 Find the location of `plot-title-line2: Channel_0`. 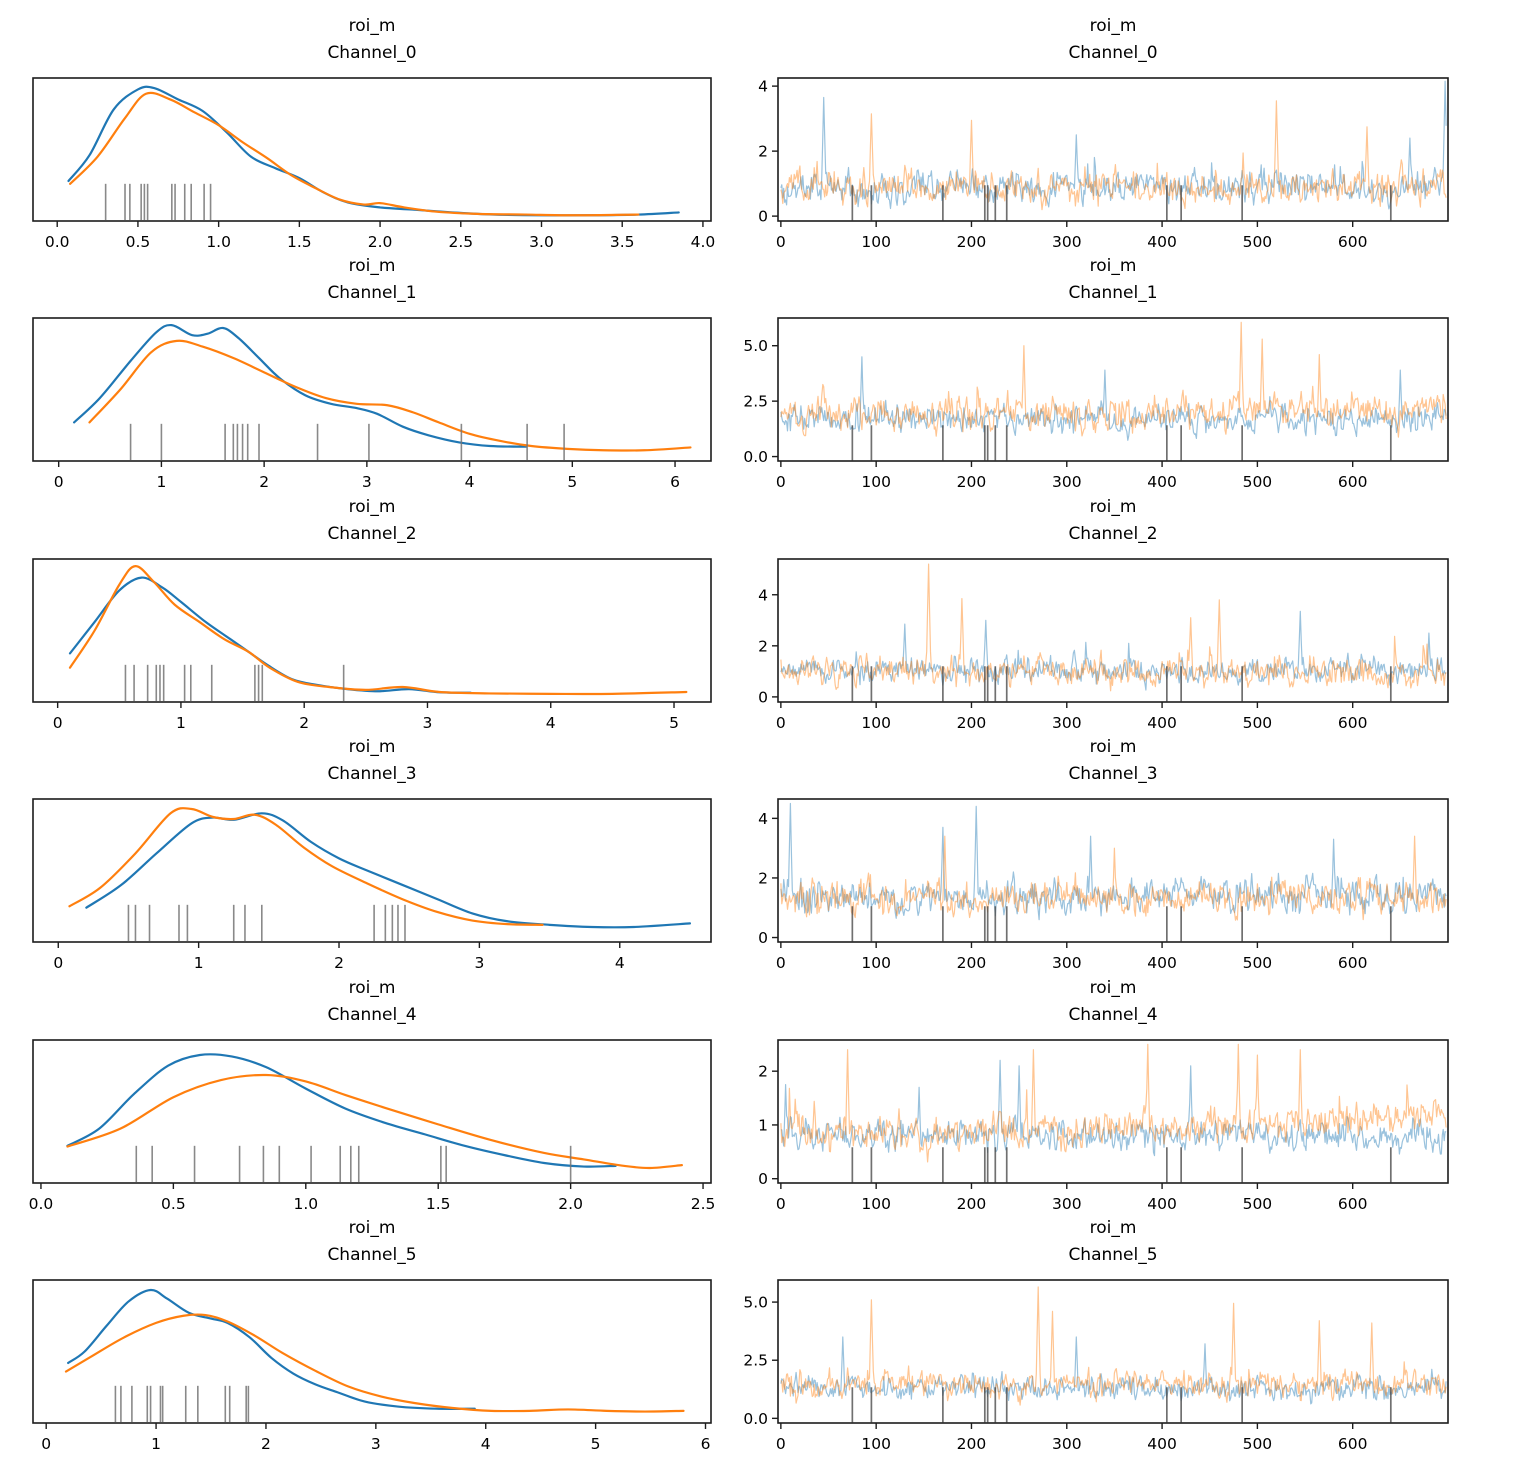

plot-title-line2: Channel_0 is located at coordinates (1113, 53).